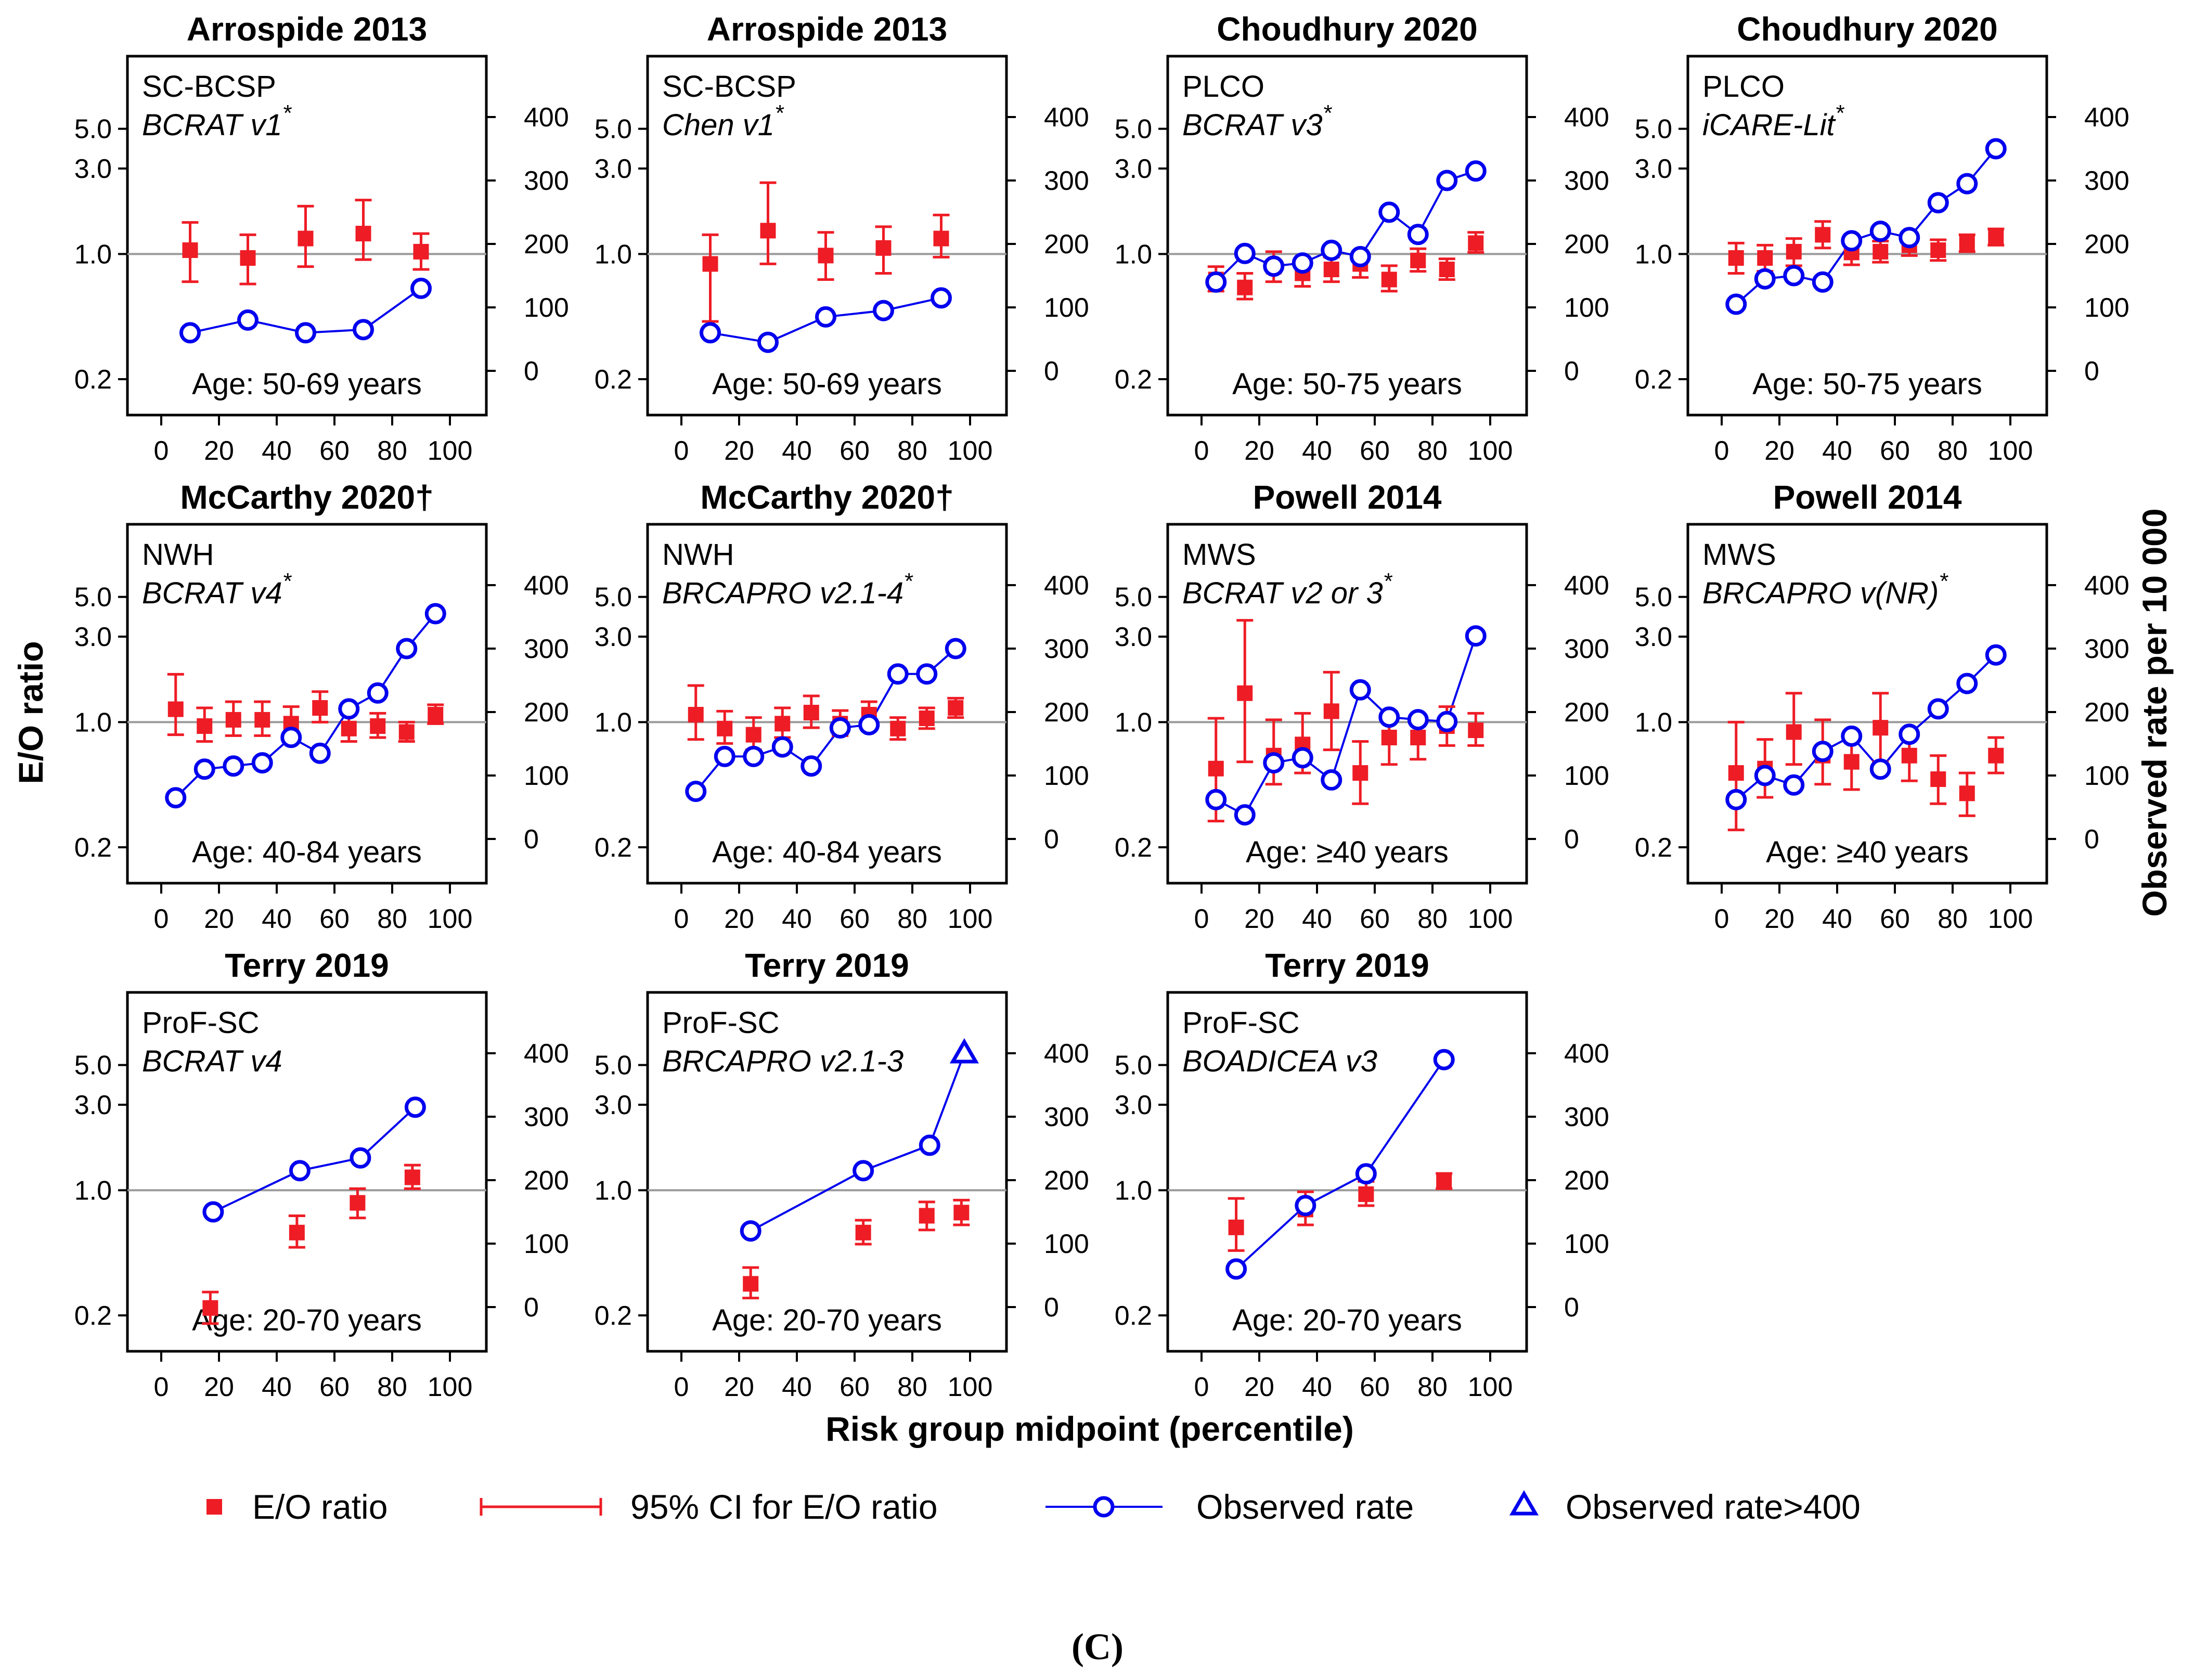 The image size is (2195, 1680). Describe the element at coordinates (729, 87) in the screenshot. I see `panel-study-label: SC-BCSP` at that location.